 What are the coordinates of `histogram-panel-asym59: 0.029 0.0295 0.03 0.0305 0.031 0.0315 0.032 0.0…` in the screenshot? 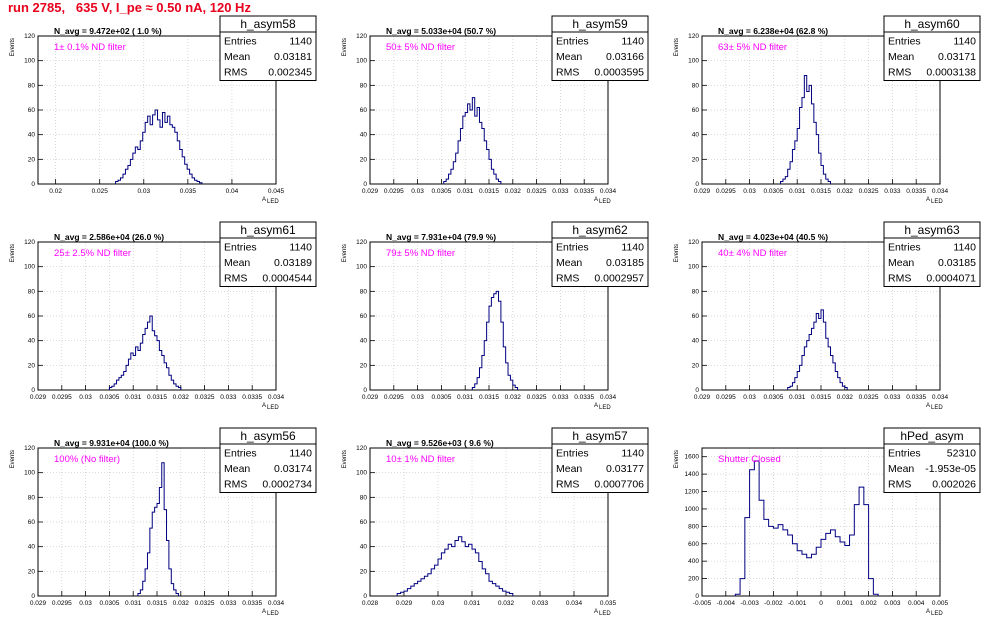 It's located at (497, 117).